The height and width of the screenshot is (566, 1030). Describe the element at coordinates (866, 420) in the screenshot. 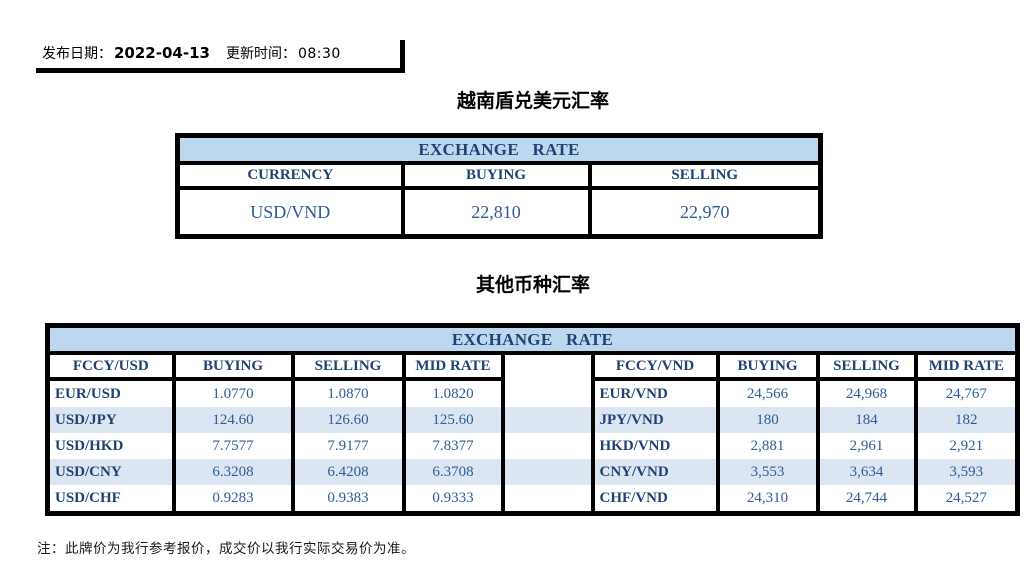

I see `rate-cell: 184` at that location.